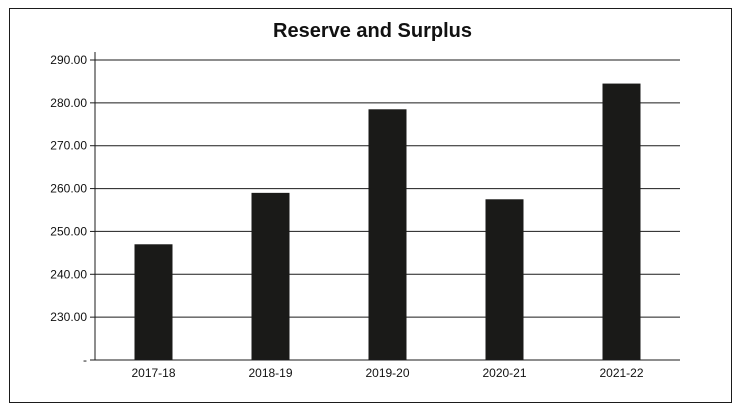 The width and height of the screenshot is (745, 408). Describe the element at coordinates (504, 373) in the screenshot. I see `x-tick-label: 2020-21` at that location.